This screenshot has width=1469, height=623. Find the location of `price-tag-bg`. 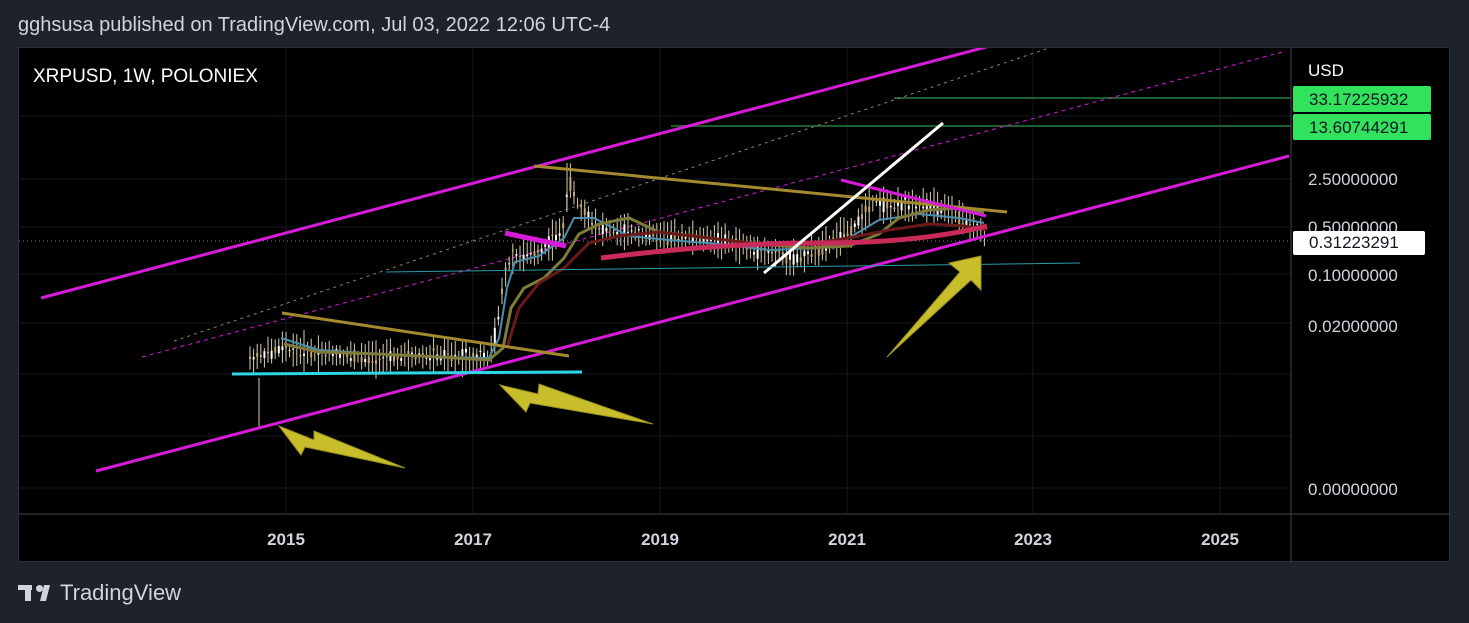

price-tag-bg is located at coordinates (1359, 243).